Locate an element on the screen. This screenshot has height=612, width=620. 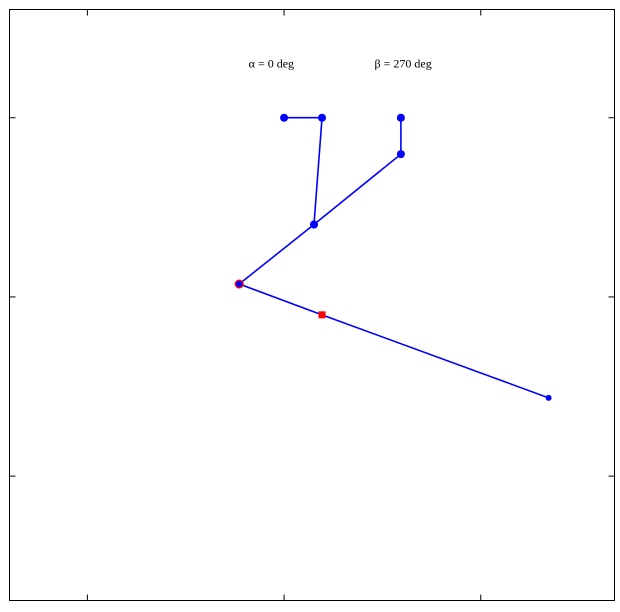
red-square-point is located at coordinates (322, 315).